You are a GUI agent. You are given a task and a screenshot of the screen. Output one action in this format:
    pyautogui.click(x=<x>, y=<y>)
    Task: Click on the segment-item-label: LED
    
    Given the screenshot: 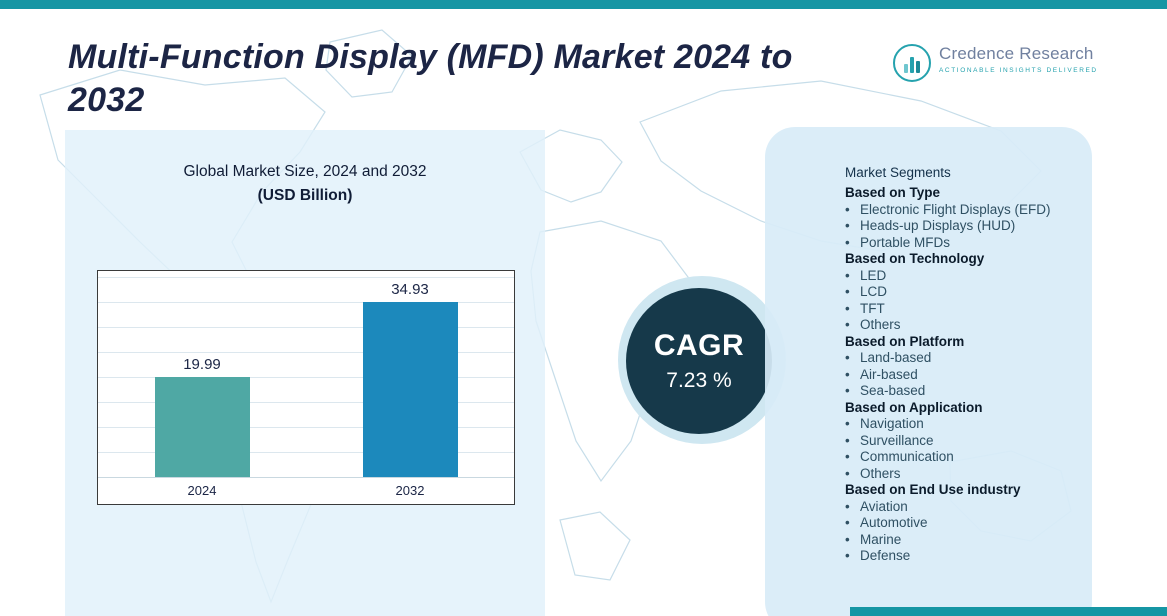 What is the action you would take?
    pyautogui.click(x=873, y=275)
    